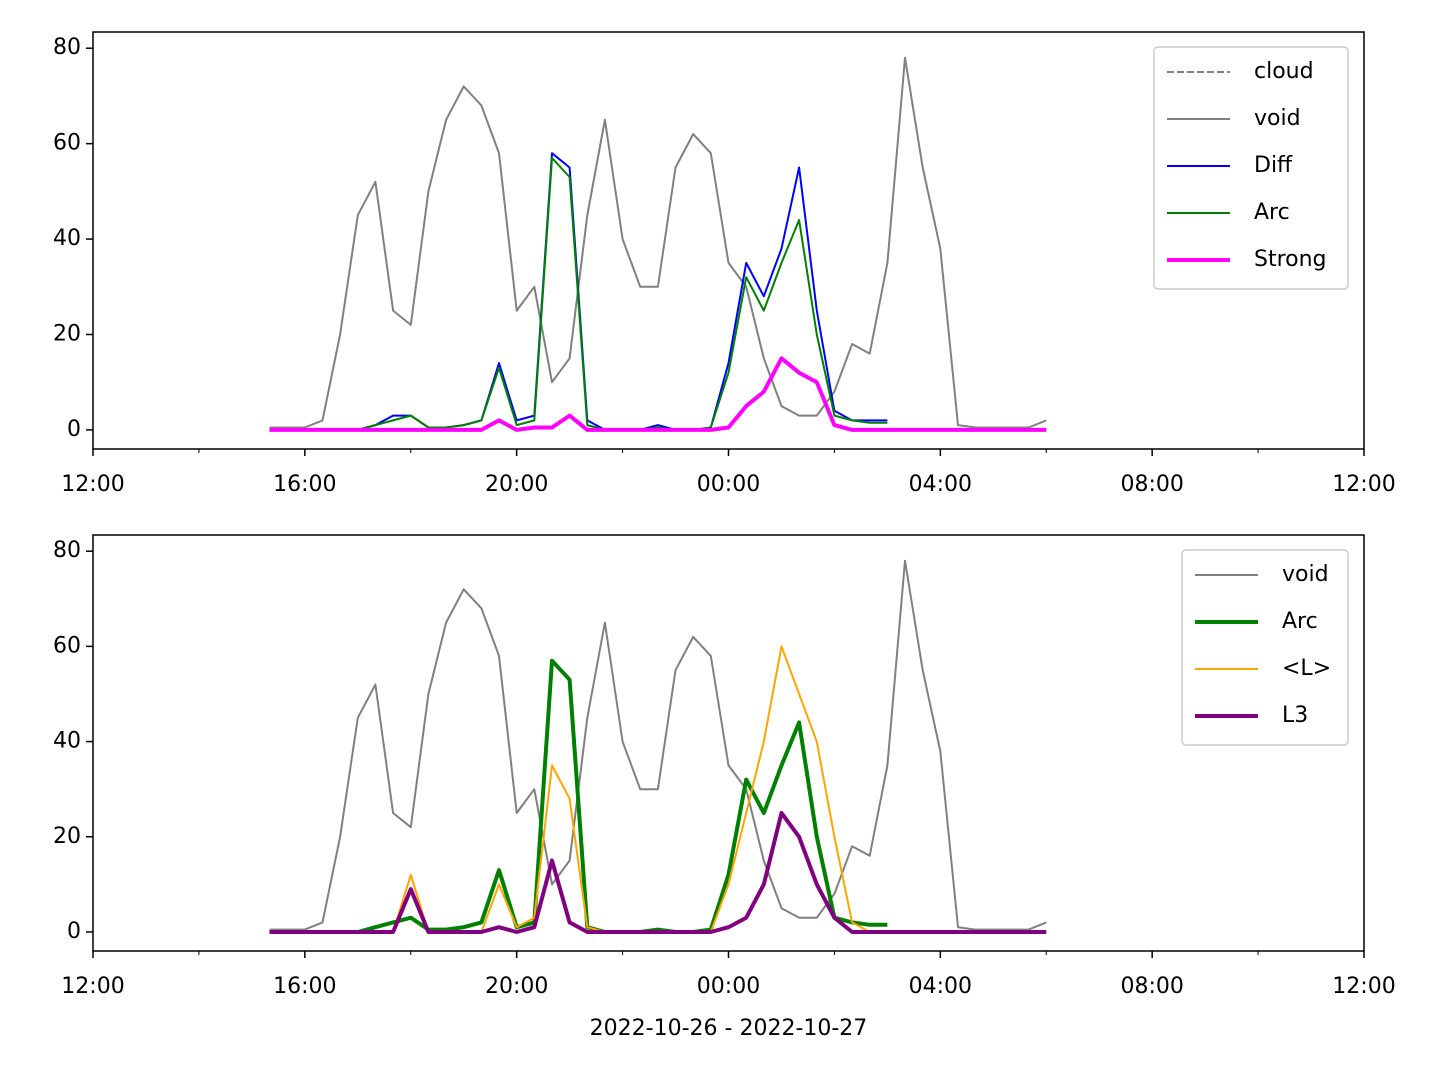 The height and width of the screenshot is (1080, 1440). I want to click on x-axis-label: 2022-10-26 - 2022-10-27, so click(729, 1028).